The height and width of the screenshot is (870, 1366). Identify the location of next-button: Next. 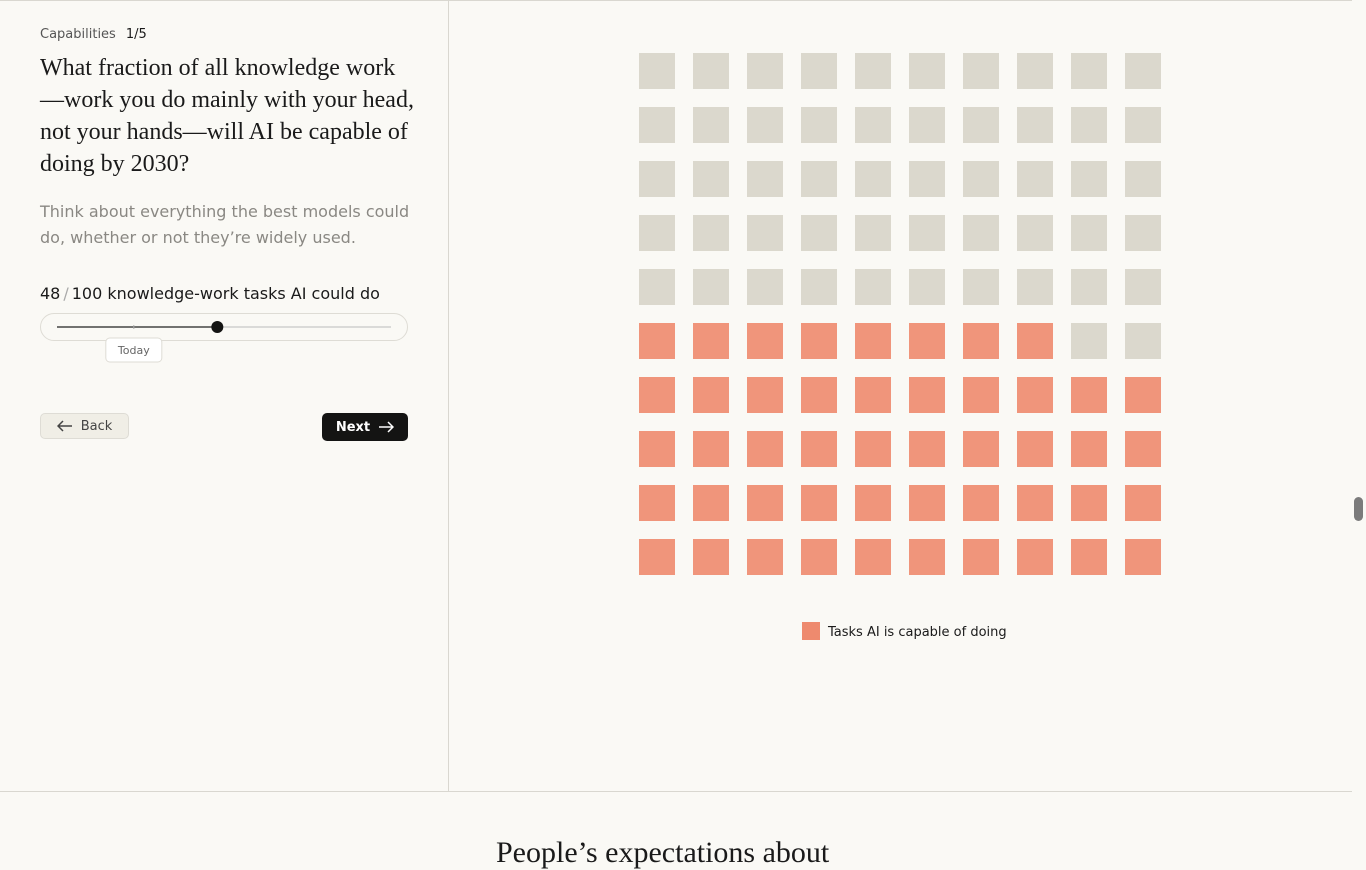
(365, 427).